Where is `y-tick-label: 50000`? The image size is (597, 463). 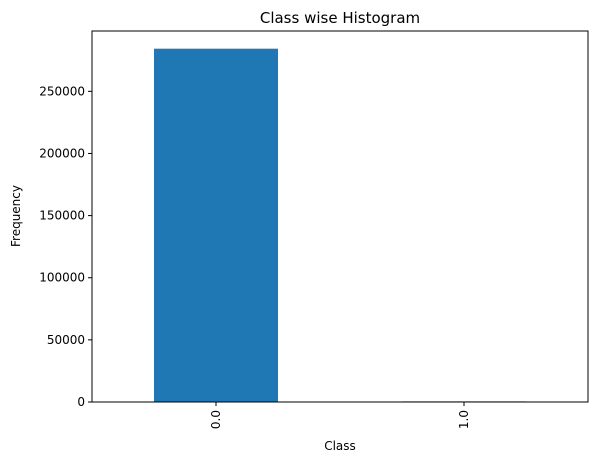
y-tick-label: 50000 is located at coordinates (66, 340).